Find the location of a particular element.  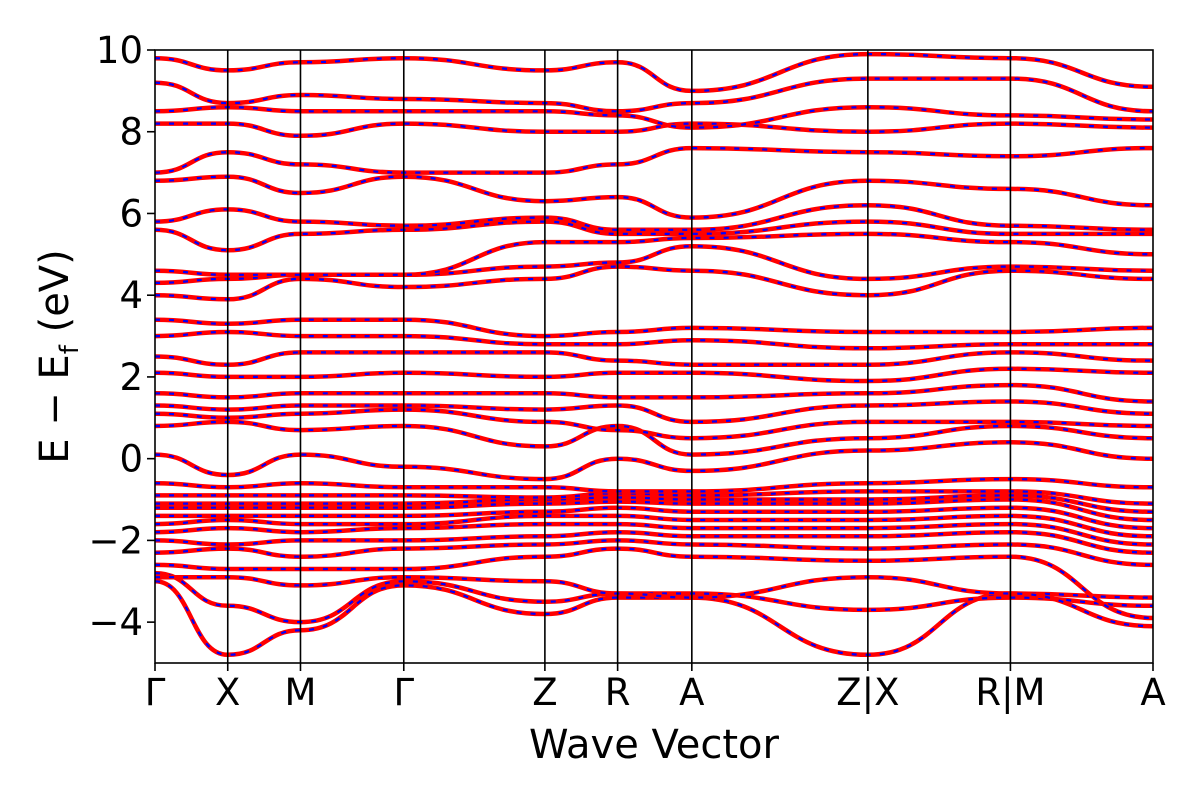

y-tick-label: −2 is located at coordinates (115, 540).